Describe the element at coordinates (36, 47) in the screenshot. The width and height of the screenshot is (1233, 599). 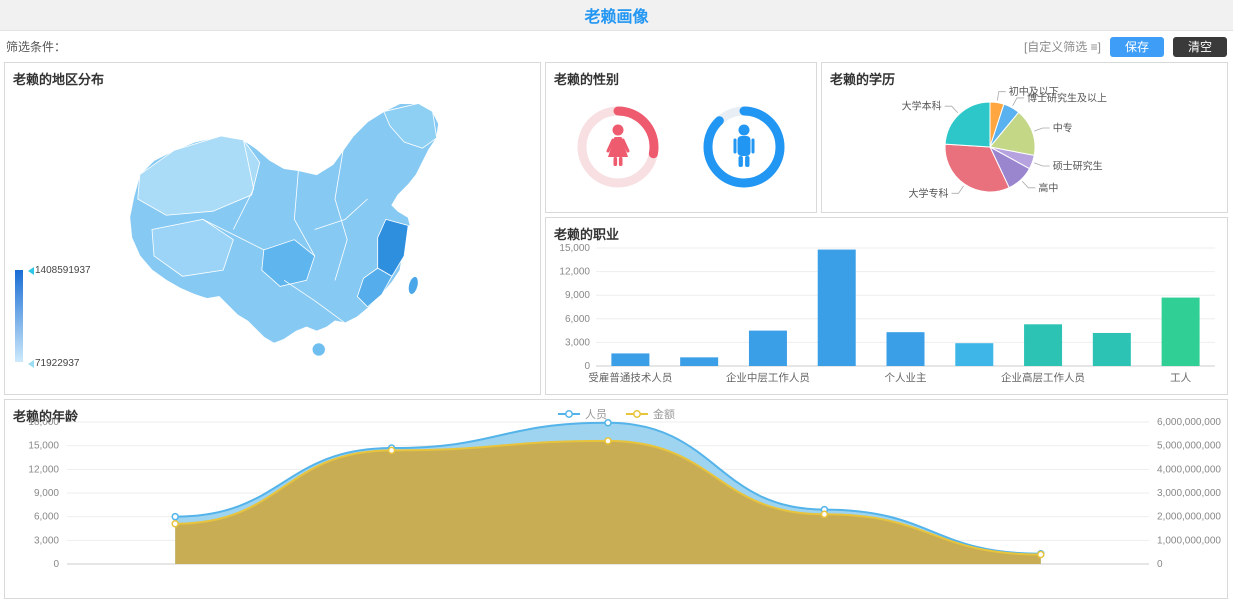
I see `filter-label: 筛选条件：` at that location.